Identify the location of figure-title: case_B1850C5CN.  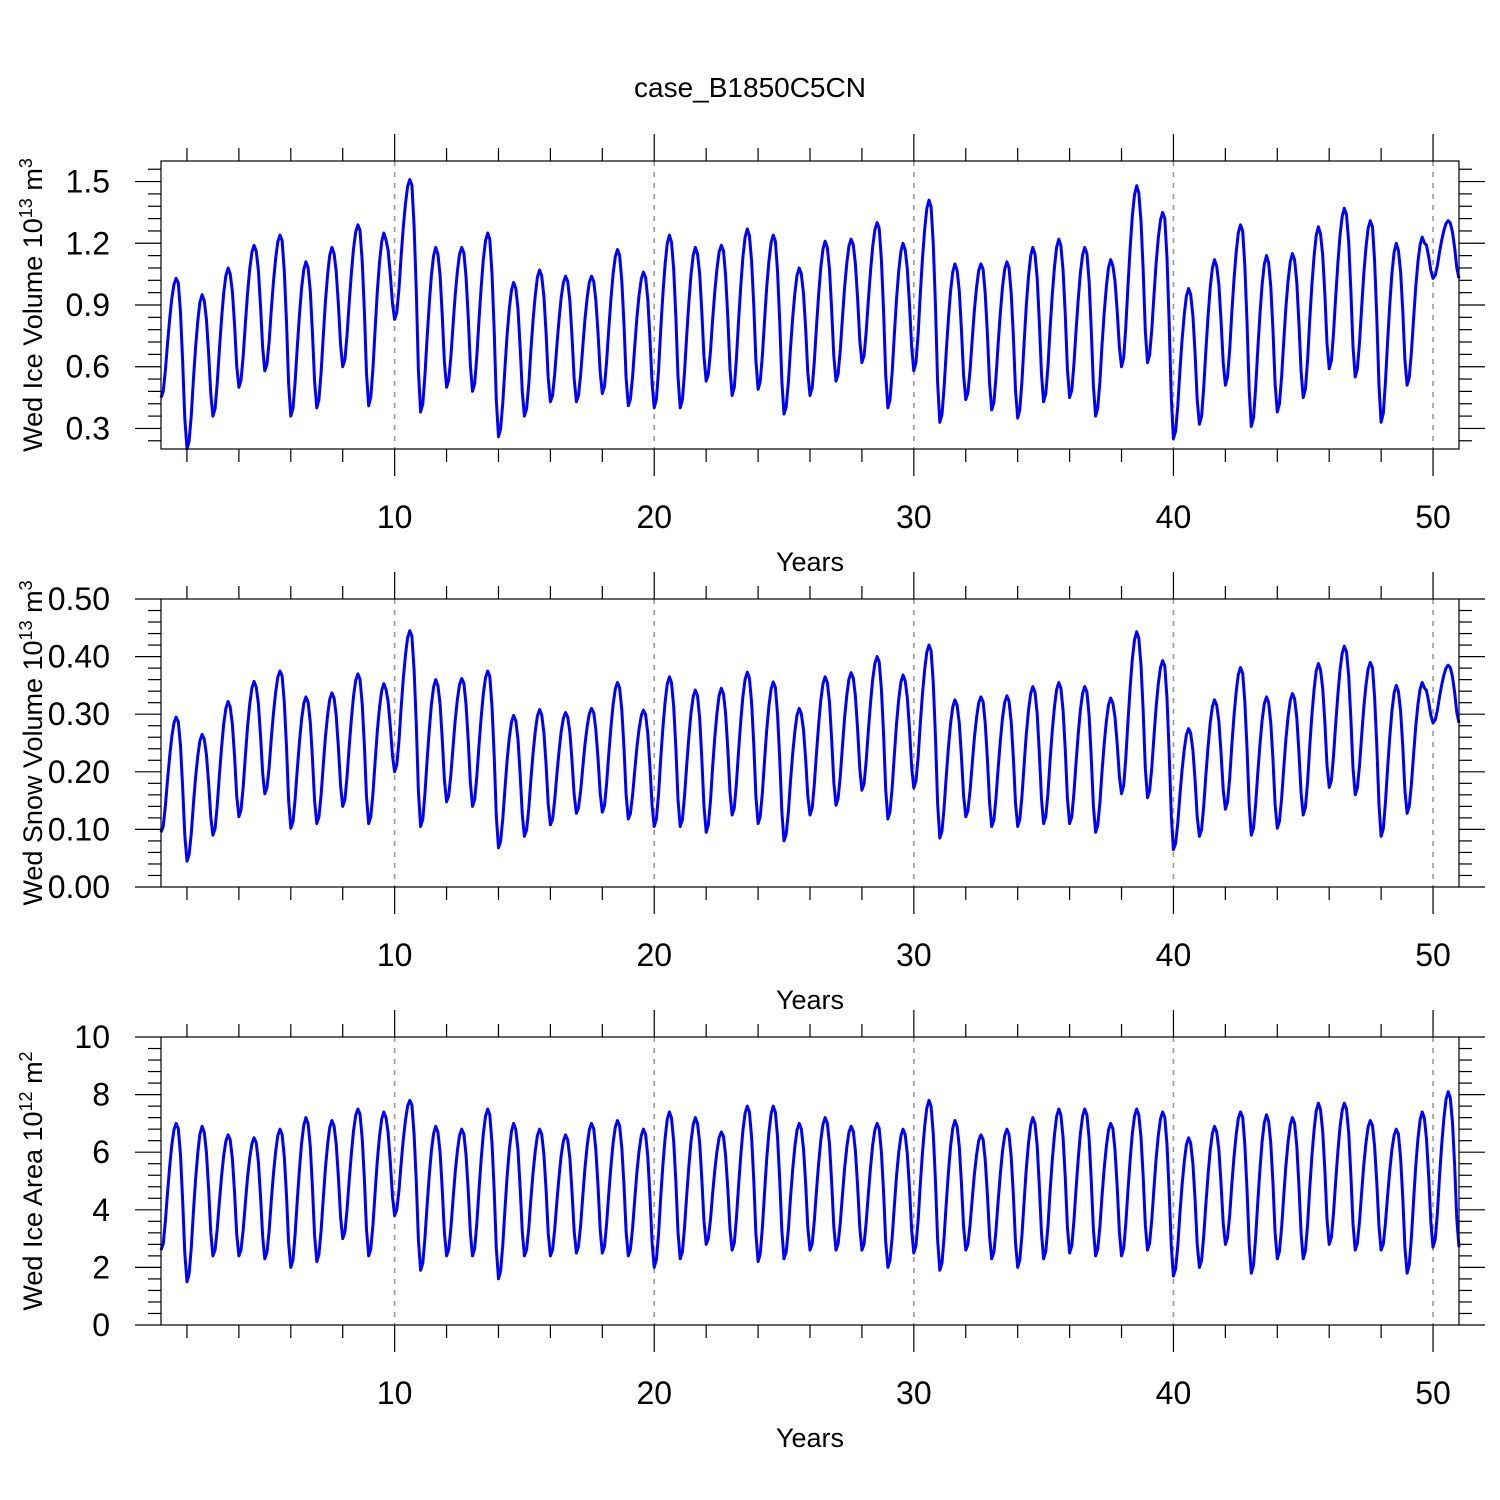
(750, 87).